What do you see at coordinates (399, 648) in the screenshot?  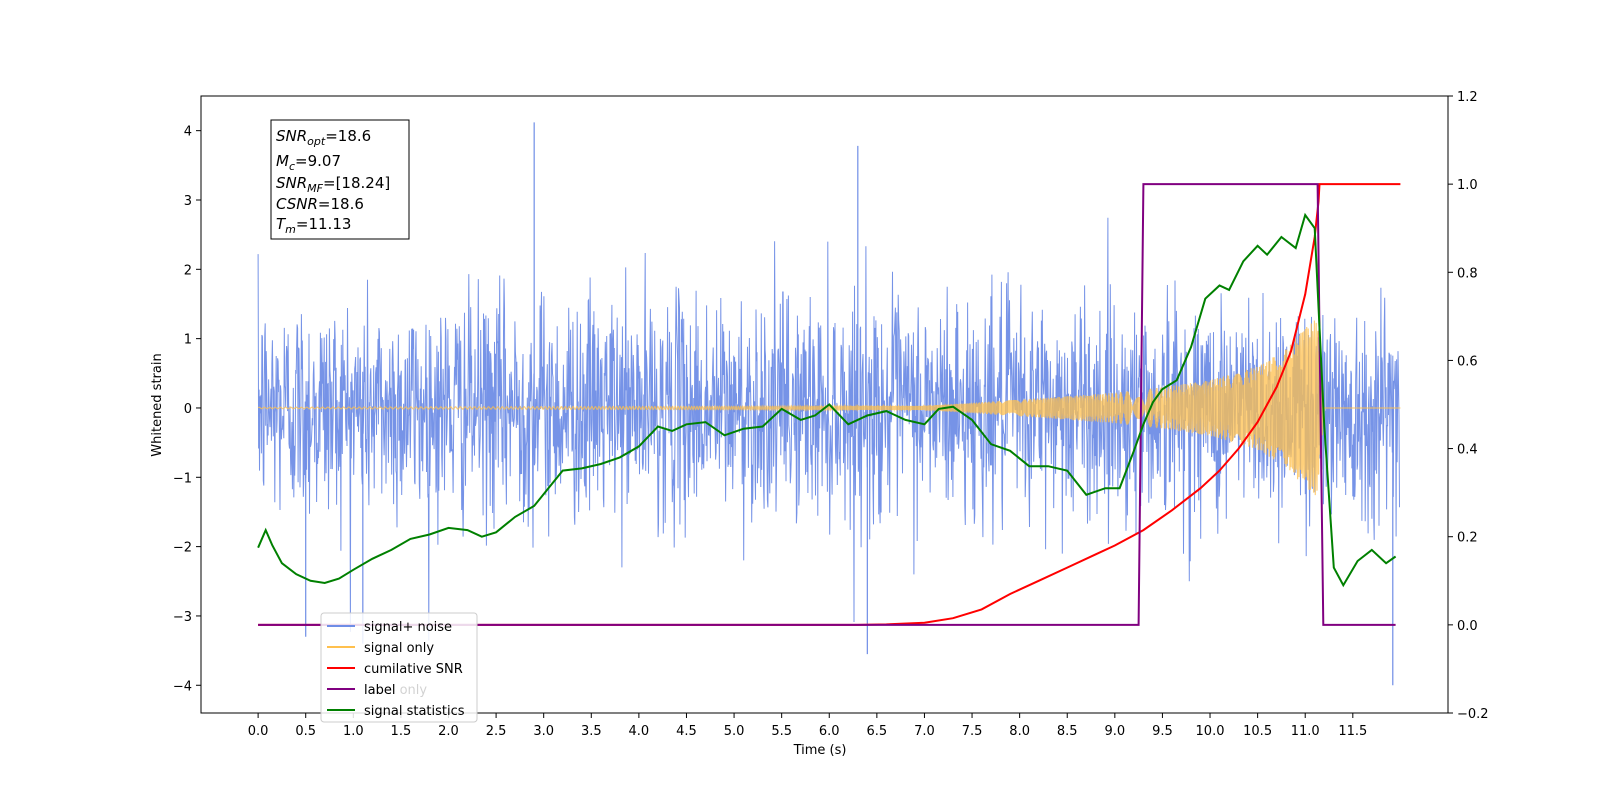 I see `legend-label-signal-only: signal only` at bounding box center [399, 648].